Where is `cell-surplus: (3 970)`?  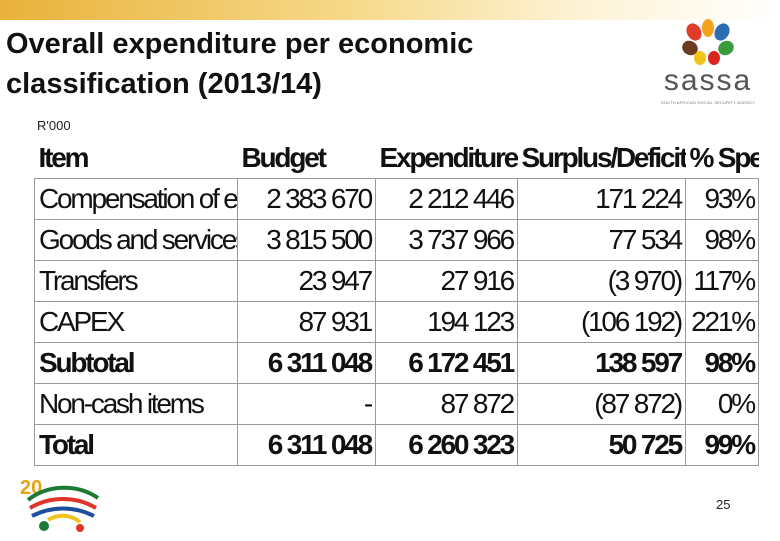 cell-surplus: (3 970) is located at coordinates (601, 281).